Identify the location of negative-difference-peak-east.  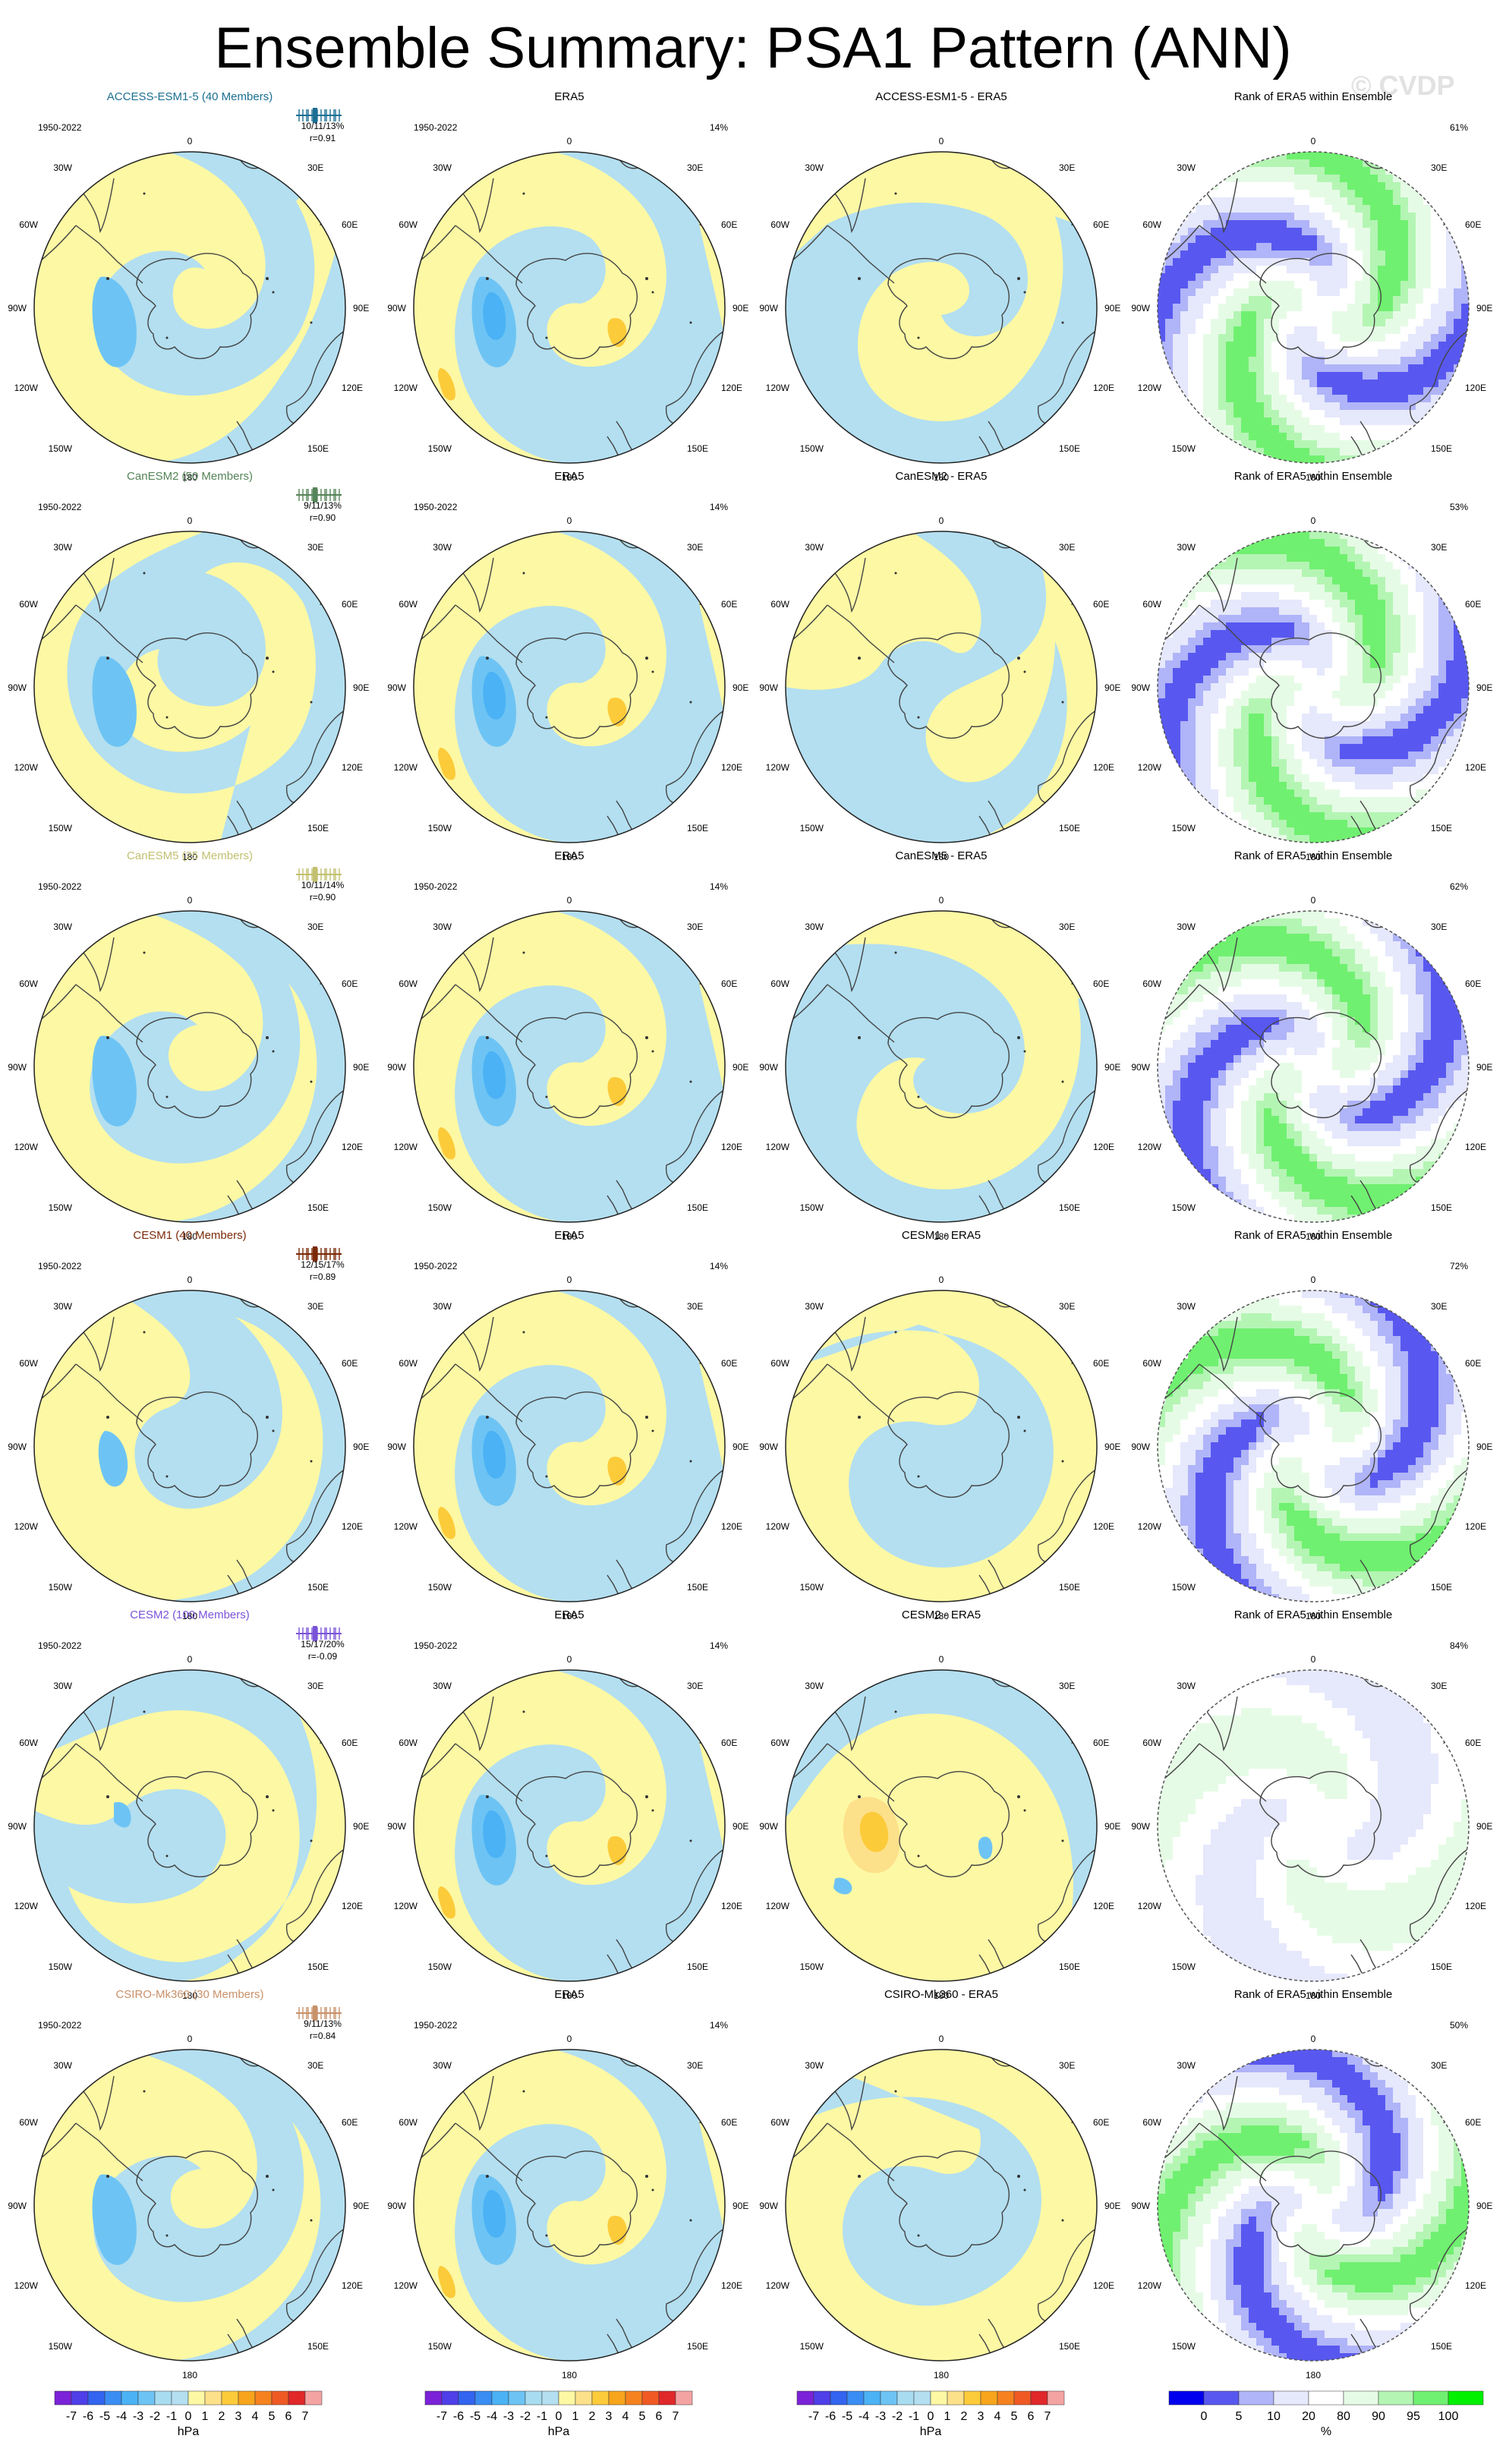
(985, 1848).